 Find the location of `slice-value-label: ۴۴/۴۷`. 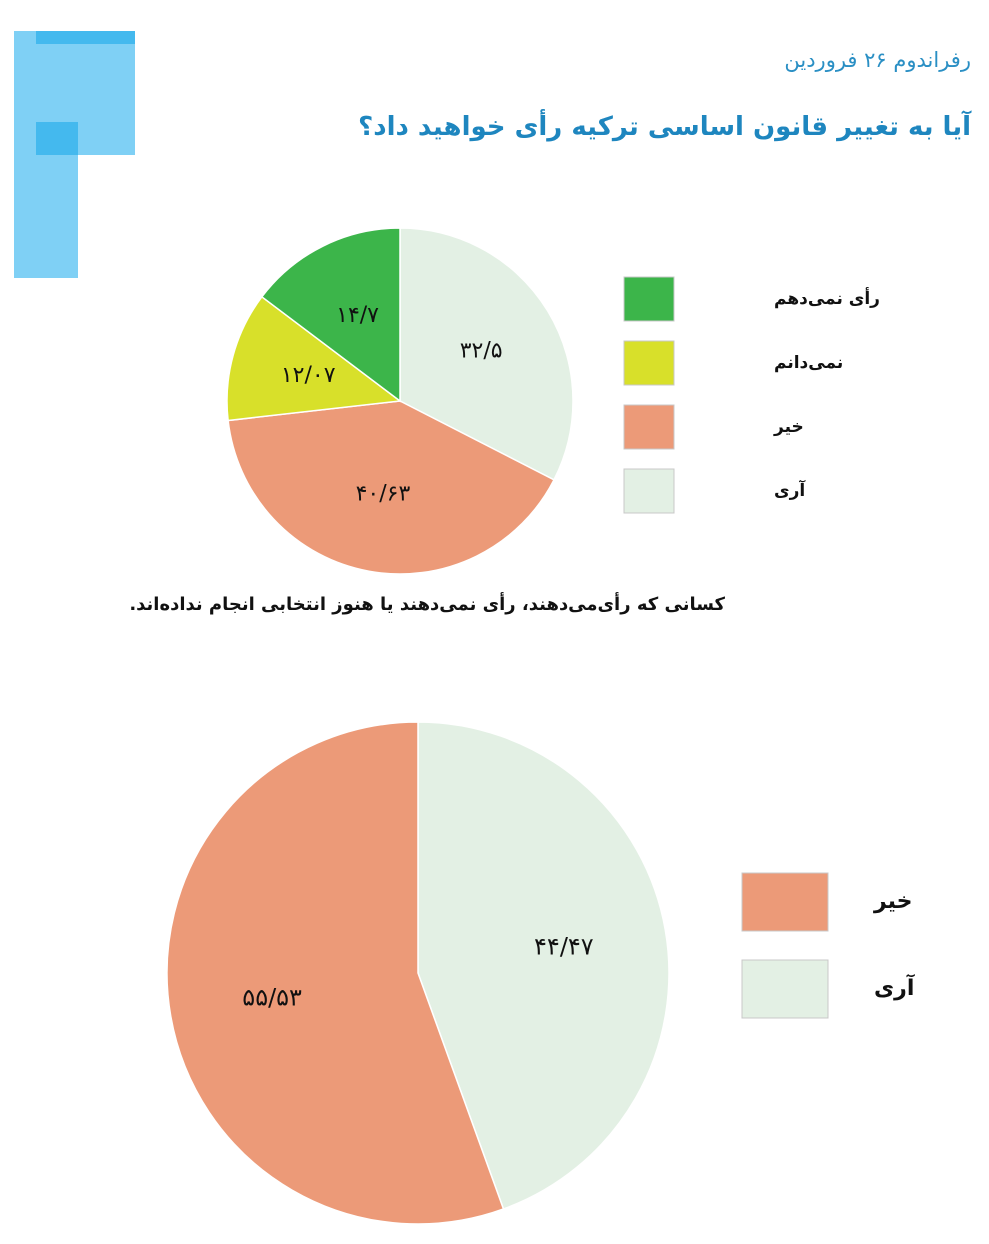

slice-value-label: ۴۴/۴۷ is located at coordinates (564, 946).